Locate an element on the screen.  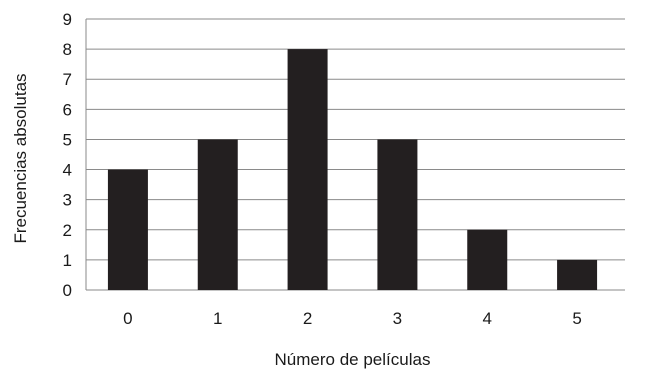
y-tick-label: 1 is located at coordinates (67, 260).